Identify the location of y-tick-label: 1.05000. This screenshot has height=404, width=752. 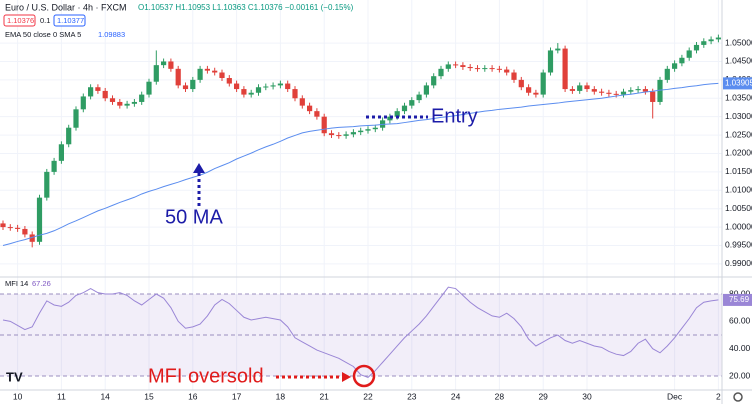
(738, 42).